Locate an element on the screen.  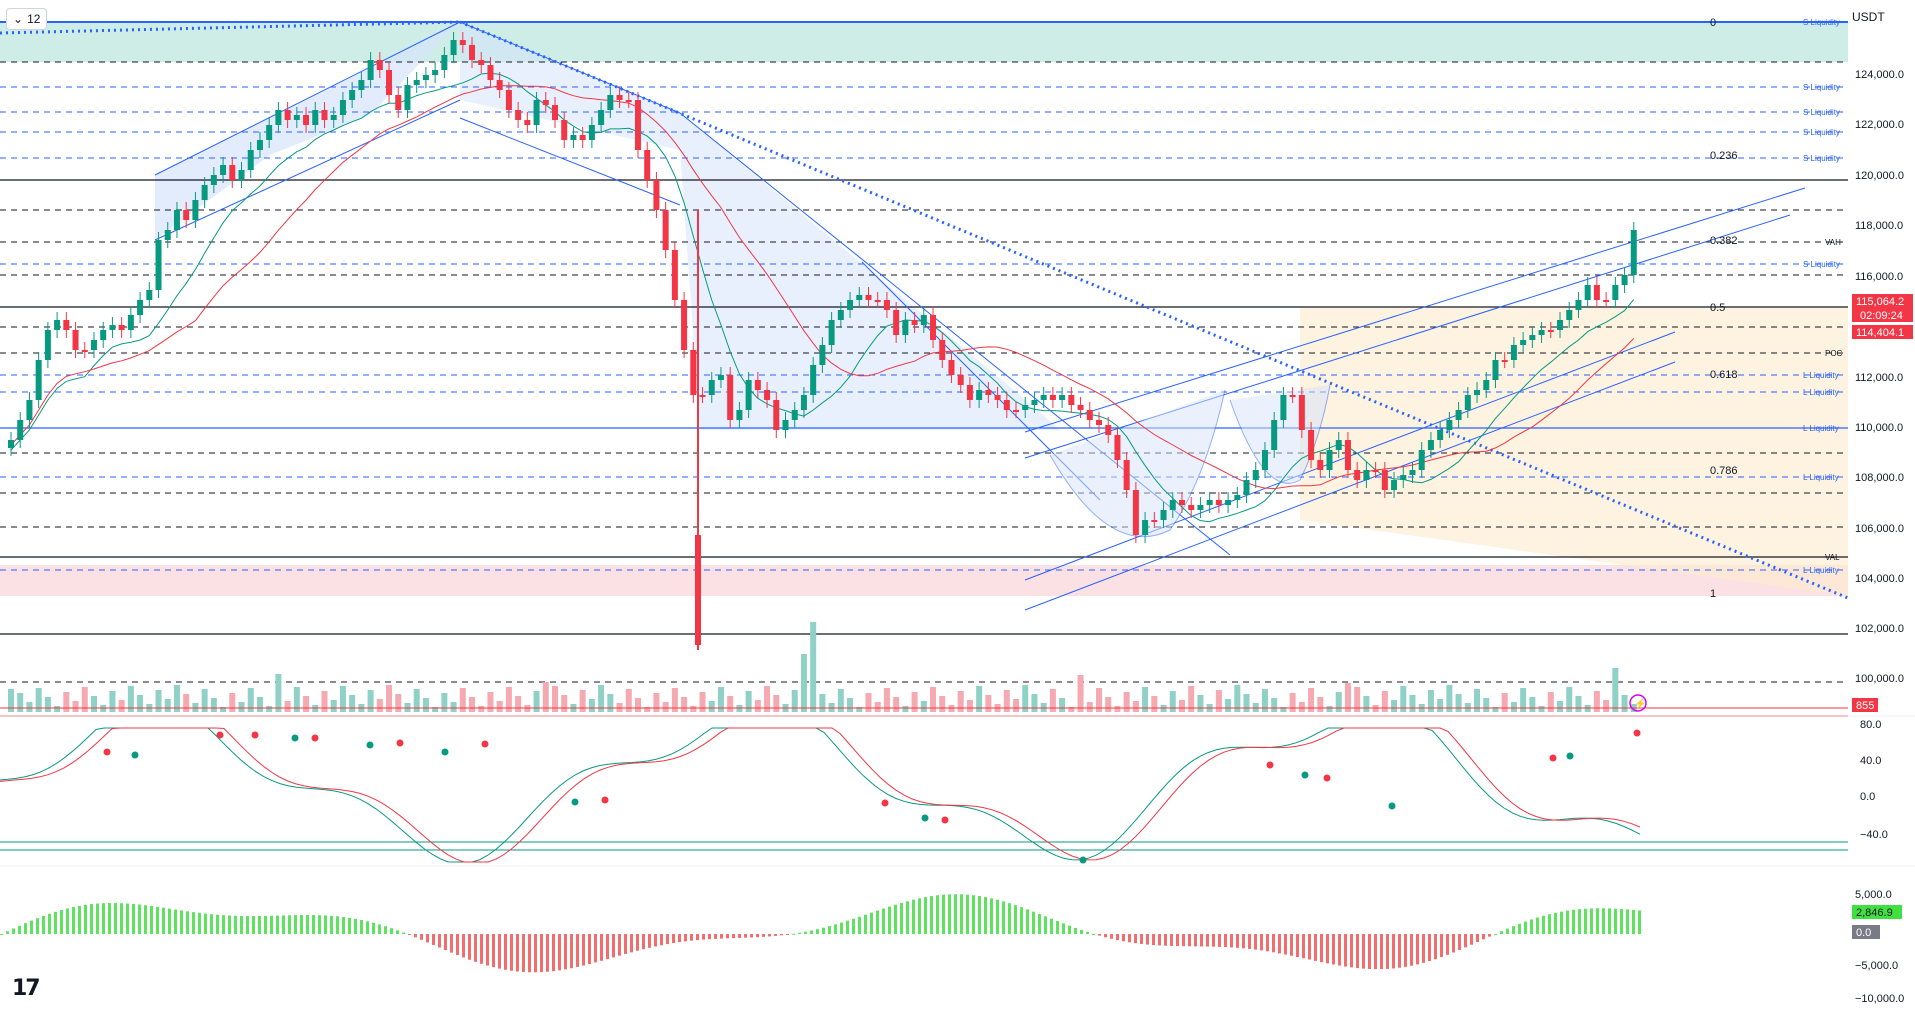
tradingview-logo: 𝟭𝟳 is located at coordinates (26, 988).